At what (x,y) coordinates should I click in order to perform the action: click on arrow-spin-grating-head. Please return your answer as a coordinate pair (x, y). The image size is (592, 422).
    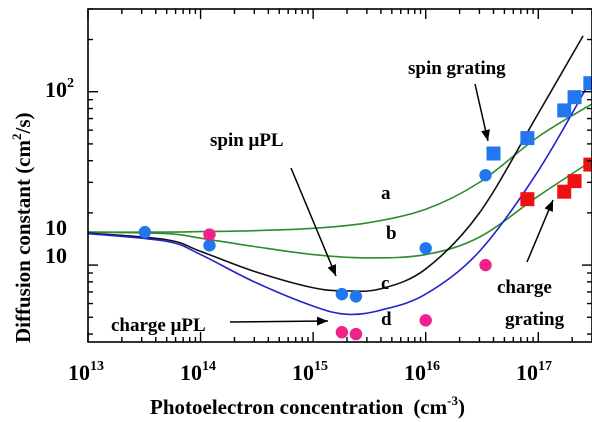
    Looking at the image, I should click on (485, 135).